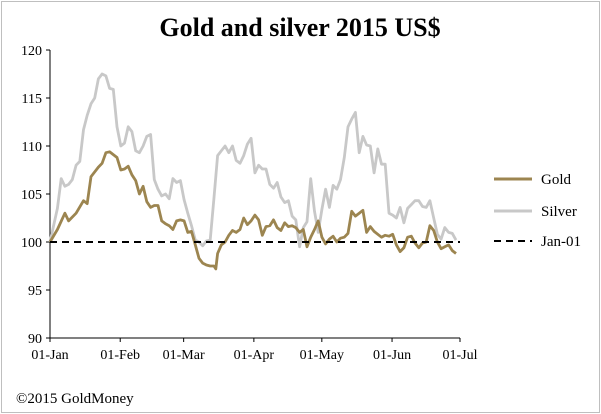 Image resolution: width=601 pixels, height=414 pixels. Describe the element at coordinates (561, 242) in the screenshot. I see `legend-label-jan-01: Jan-01` at that location.